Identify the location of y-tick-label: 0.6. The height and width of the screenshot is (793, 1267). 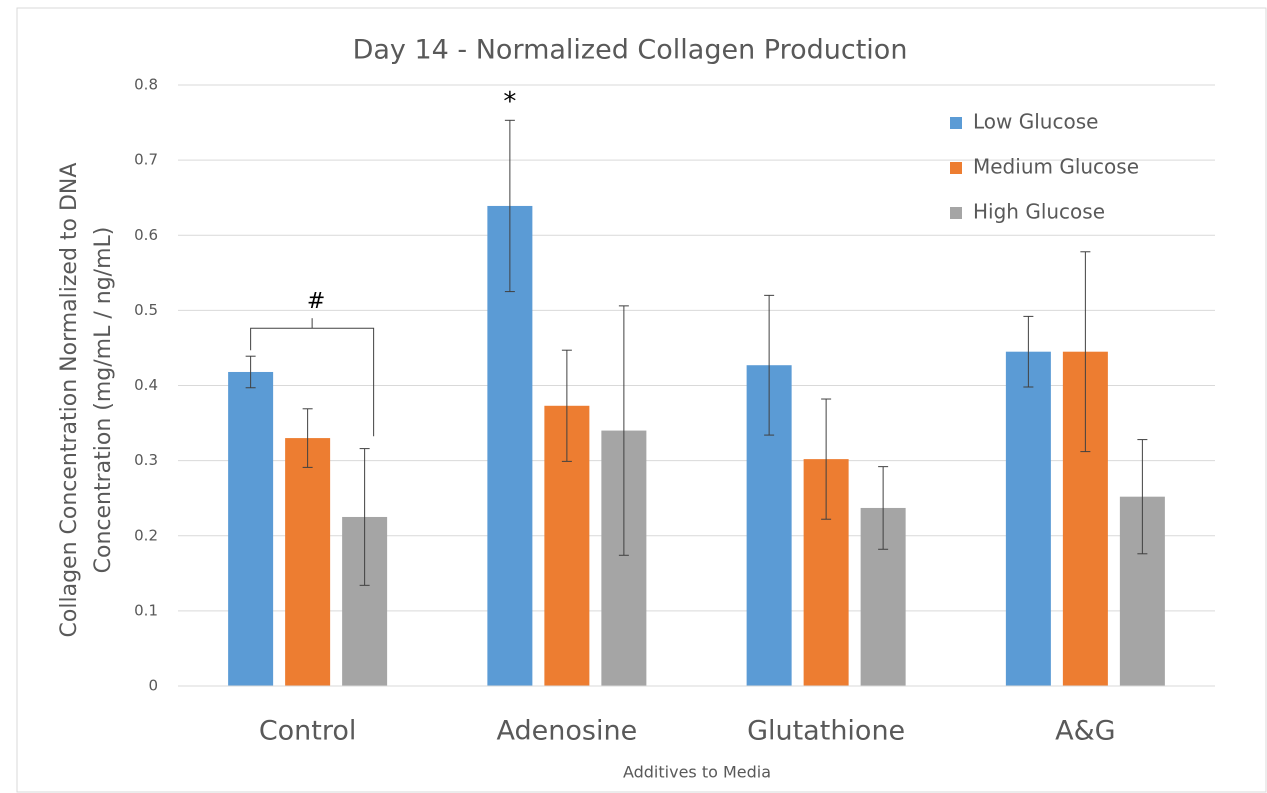
(146, 235).